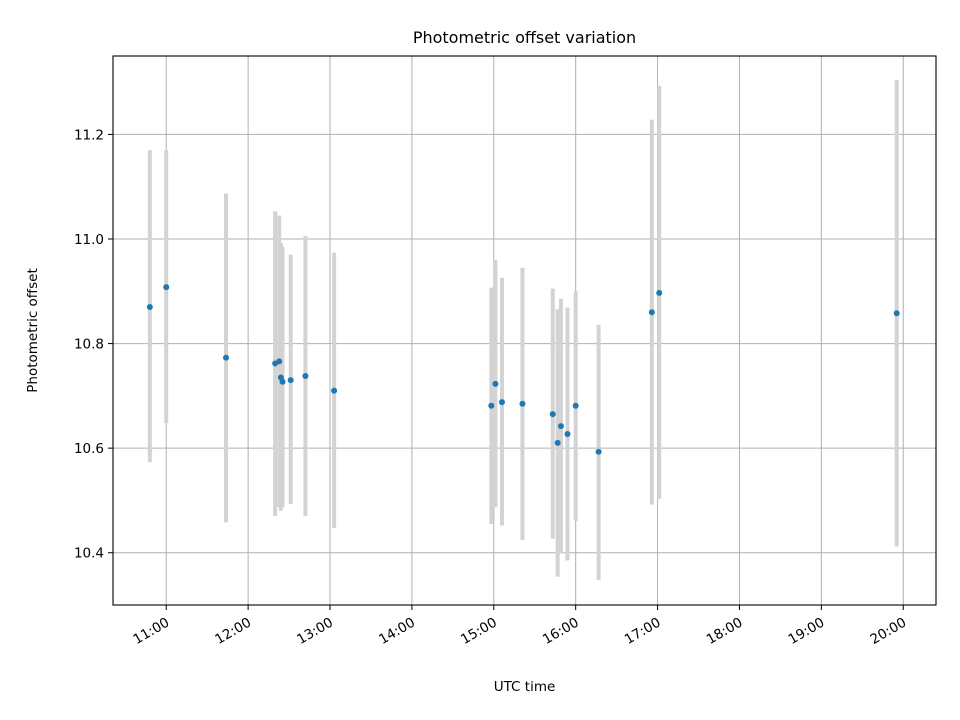 The height and width of the screenshot is (720, 960). What do you see at coordinates (89, 240) in the screenshot?
I see `y-tick-label: 11.0` at bounding box center [89, 240].